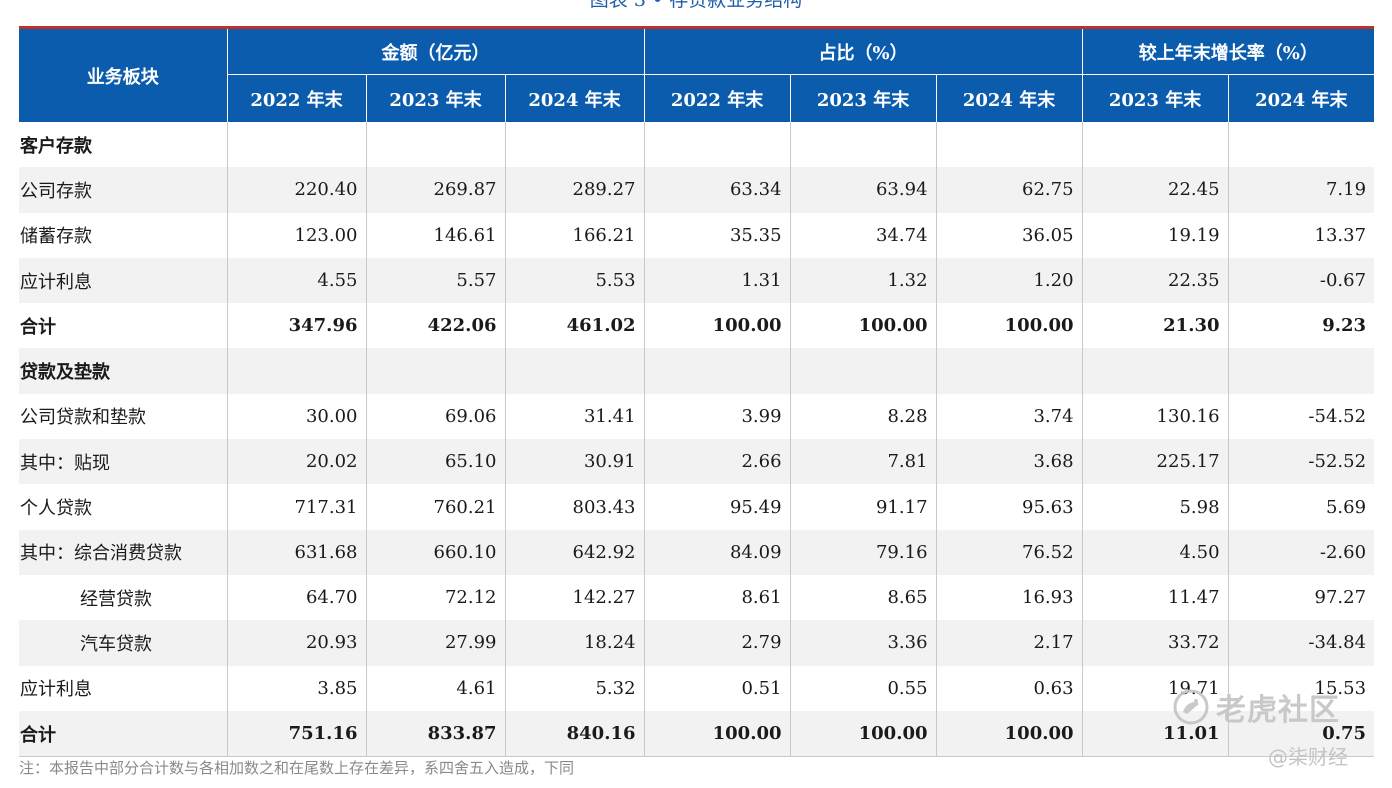  I want to click on cell-value: 3.85, so click(296, 688).